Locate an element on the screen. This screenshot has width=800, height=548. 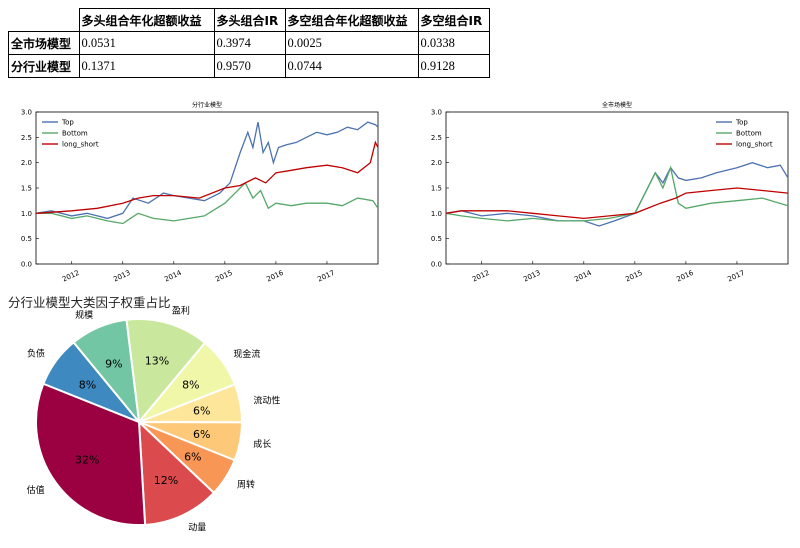
table-cell: 0.0338 is located at coordinates (453, 43).